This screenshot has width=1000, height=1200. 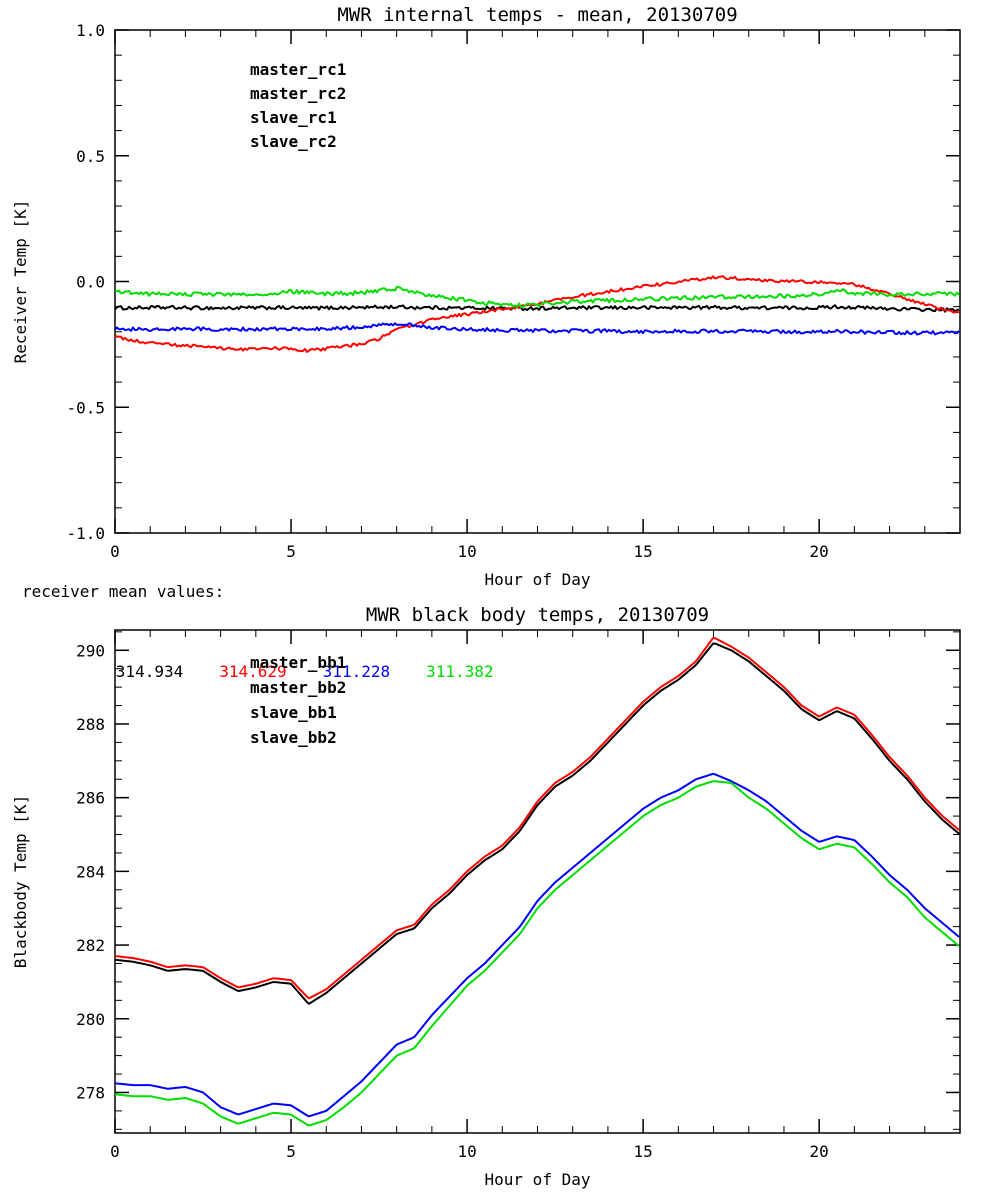 What do you see at coordinates (90, 945) in the screenshot?
I see `svg-text: 282` at bounding box center [90, 945].